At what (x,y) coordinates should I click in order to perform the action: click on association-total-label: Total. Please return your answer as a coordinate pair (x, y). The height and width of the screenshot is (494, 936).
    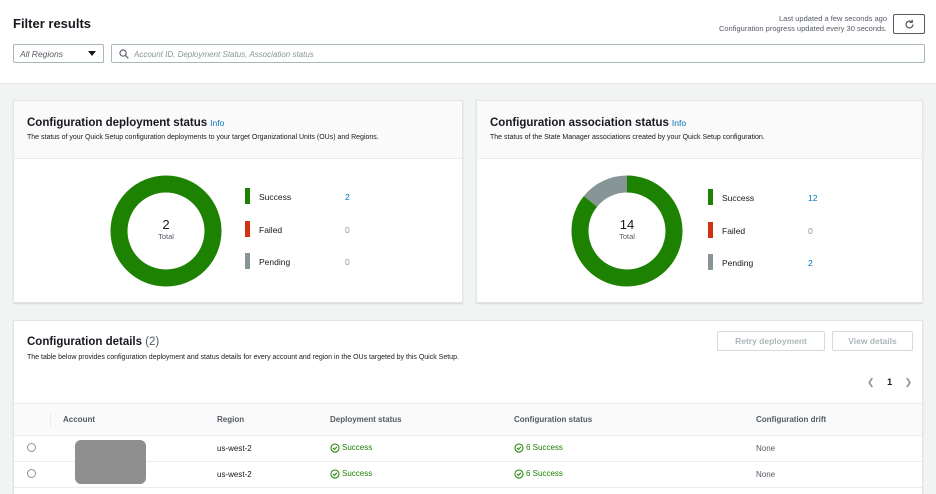
    Looking at the image, I should click on (627, 236).